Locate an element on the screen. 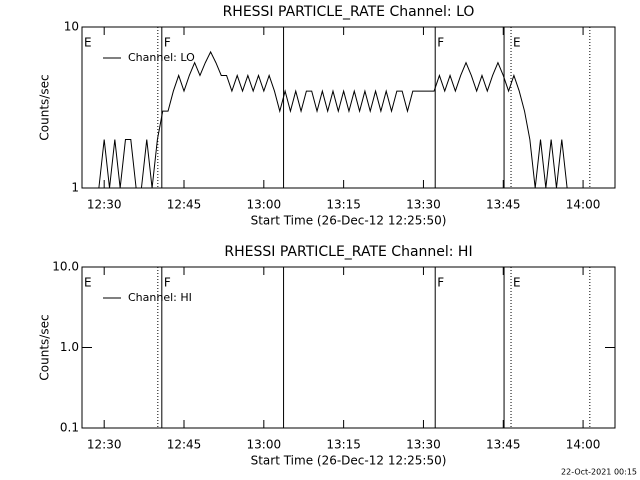 The width and height of the screenshot is (640, 480). footer: 22-Oct-2021 00:15 is located at coordinates (599, 472).